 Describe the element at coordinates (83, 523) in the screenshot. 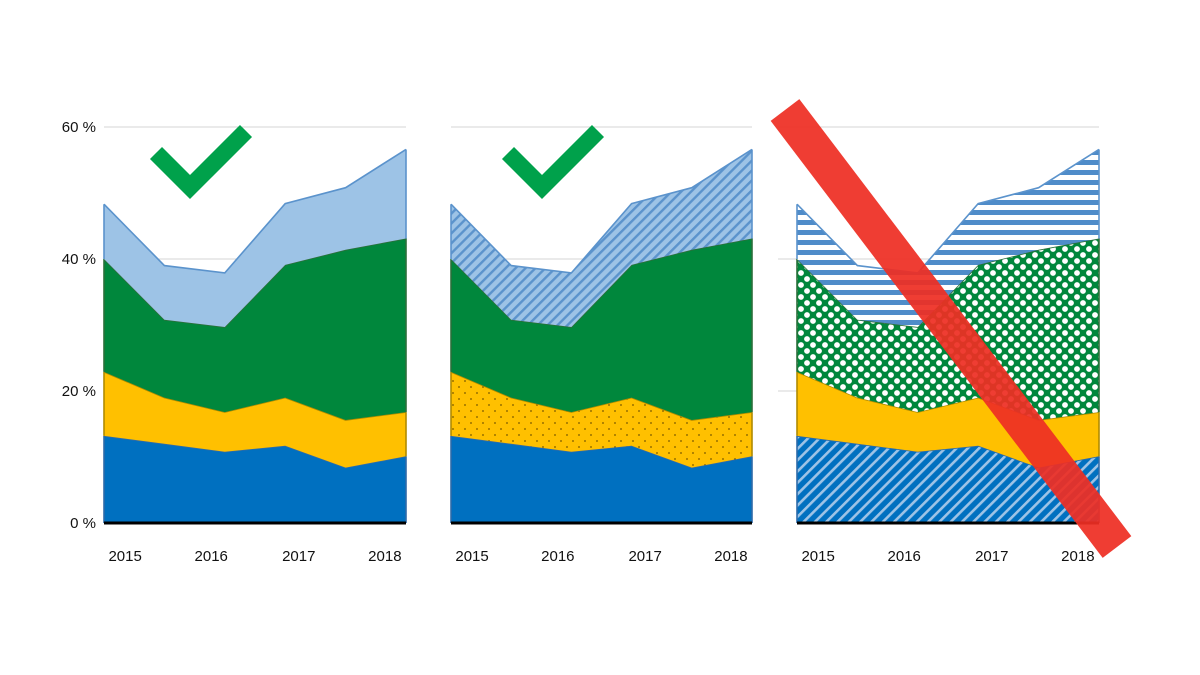

I see `y-tick-label: 0 %` at that location.